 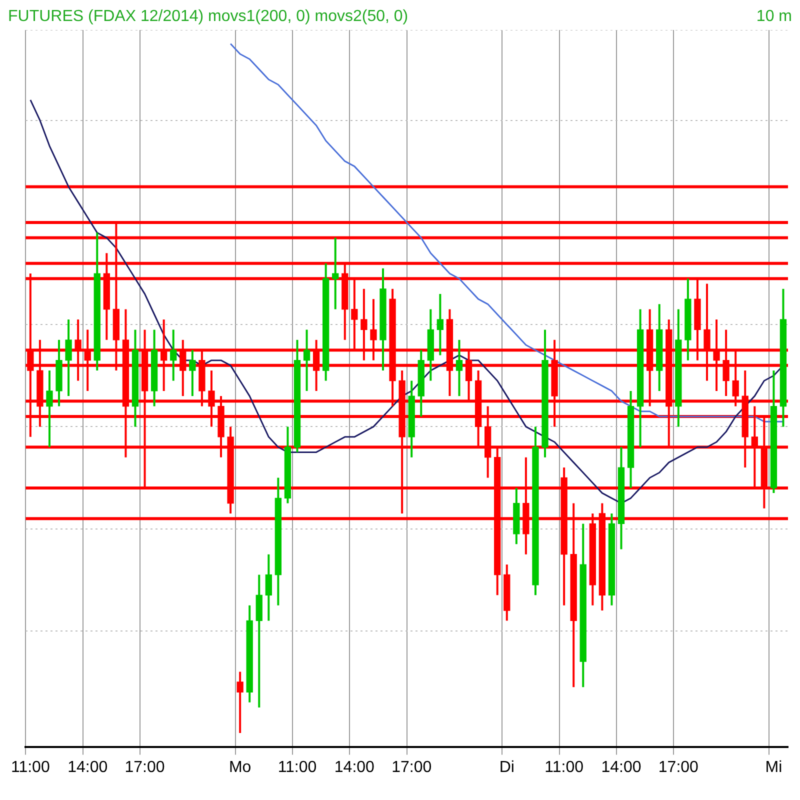 What do you see at coordinates (240, 767) in the screenshot?
I see `x-tick-label: Mo` at bounding box center [240, 767].